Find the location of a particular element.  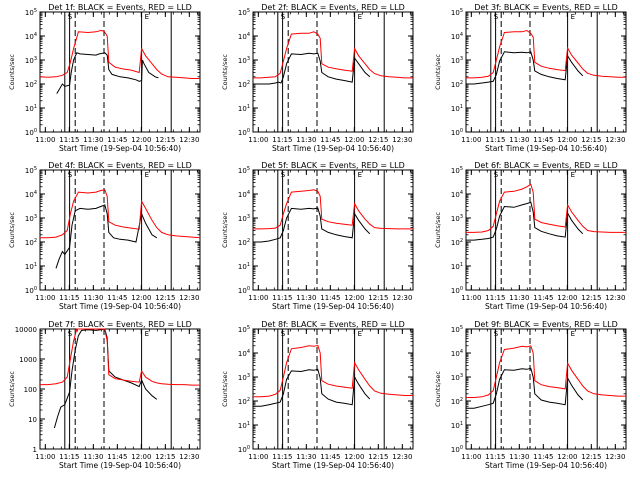

y-tick-label: 1 is located at coordinates (35, 450).